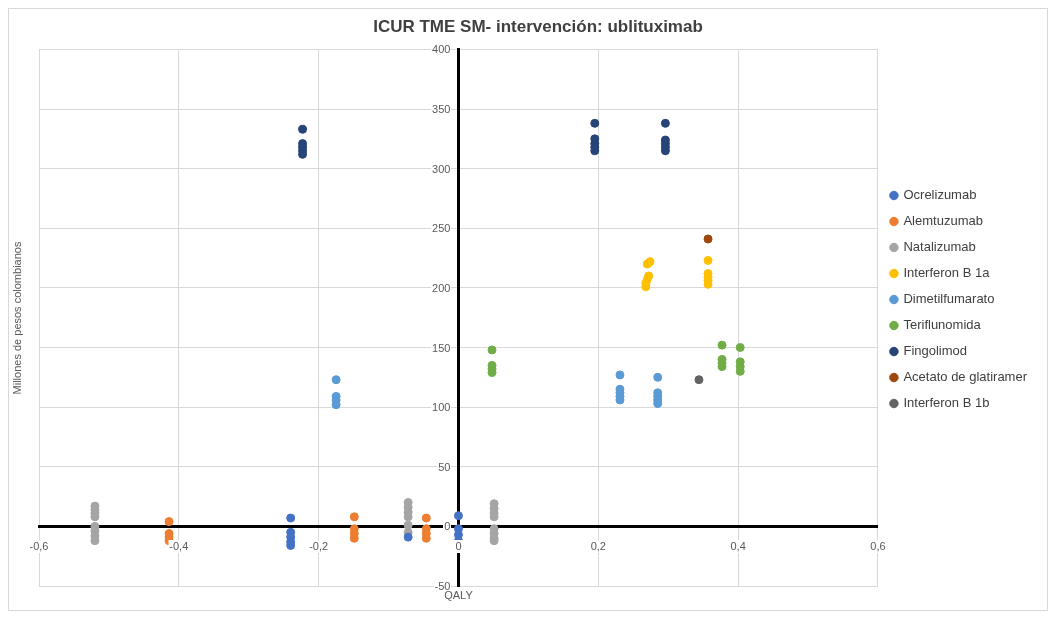 This screenshot has width=1056, height=619. Describe the element at coordinates (942, 325) in the screenshot. I see `legend-label: Teriflunomida` at that location.